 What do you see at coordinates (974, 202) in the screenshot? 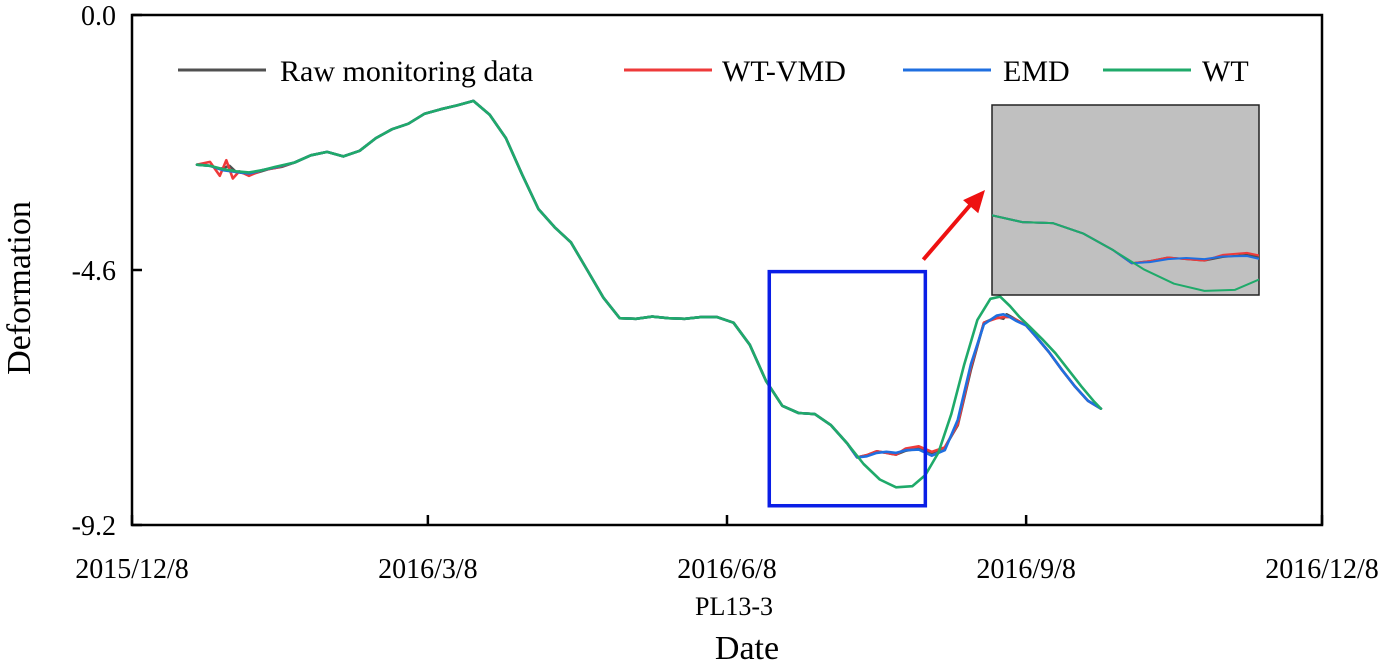
I see `zoom-arrow-head` at bounding box center [974, 202].